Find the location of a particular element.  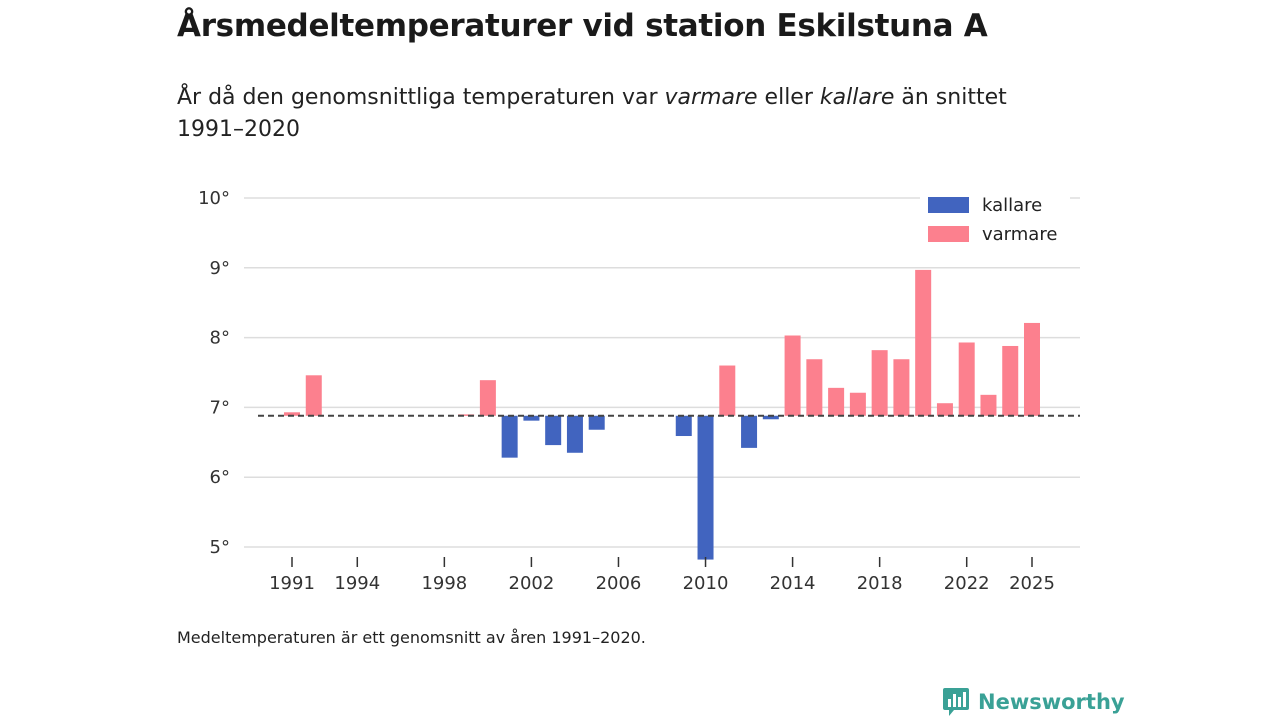

x-tick-label: 2010 is located at coordinates (706, 583).